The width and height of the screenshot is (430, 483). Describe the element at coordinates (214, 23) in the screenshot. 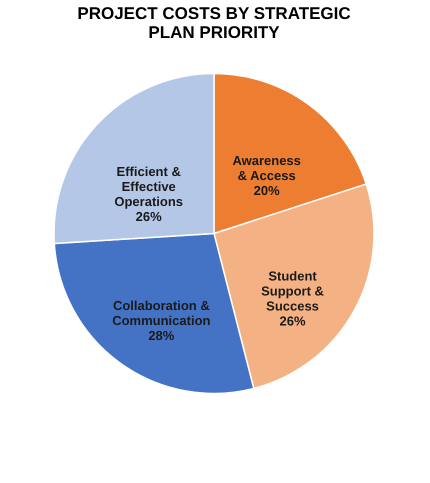

I see `chart-title: PROJECT COSTS BY STRATEGIC PLAN PRIORITY` at that location.